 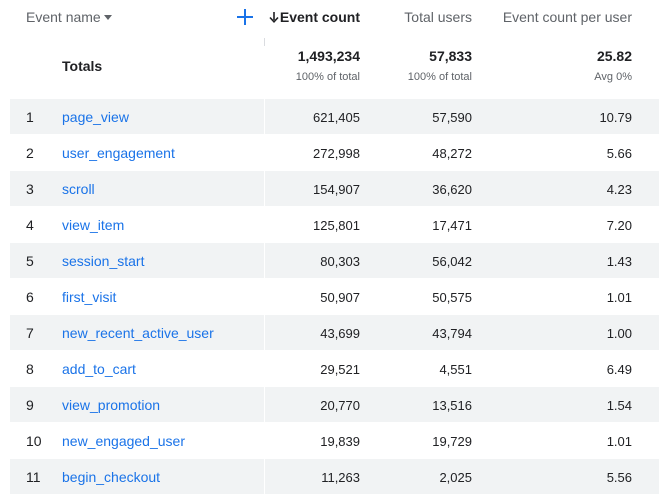 What do you see at coordinates (34, 441) in the screenshot?
I see `row-index: 10` at bounding box center [34, 441].